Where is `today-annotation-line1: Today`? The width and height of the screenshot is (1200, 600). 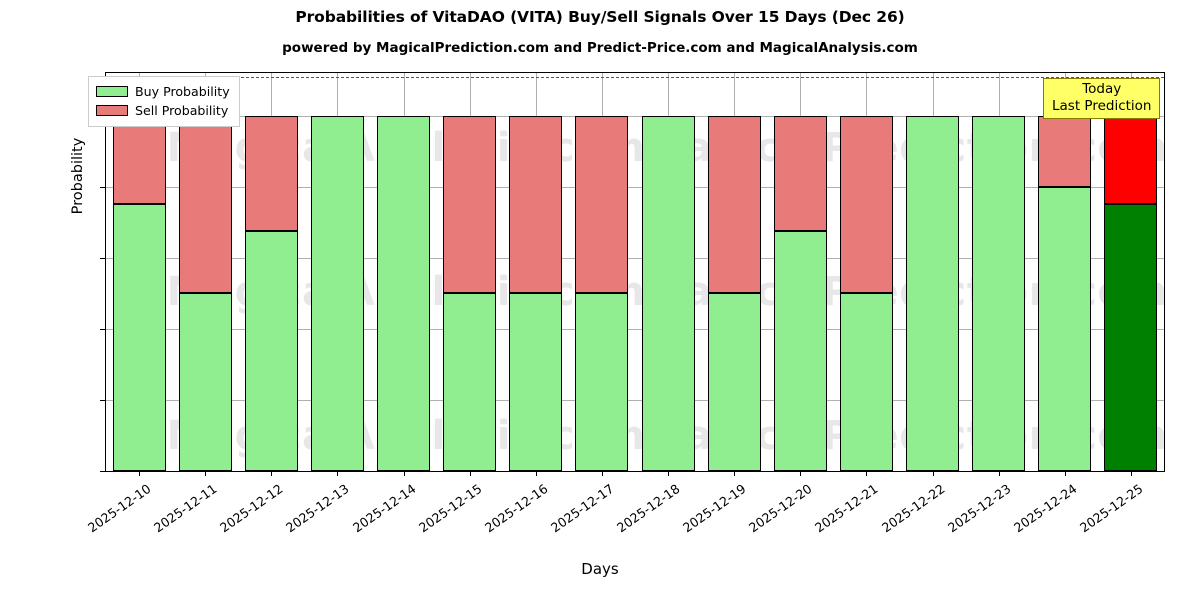 today-annotation-line1: Today is located at coordinates (1102, 89).